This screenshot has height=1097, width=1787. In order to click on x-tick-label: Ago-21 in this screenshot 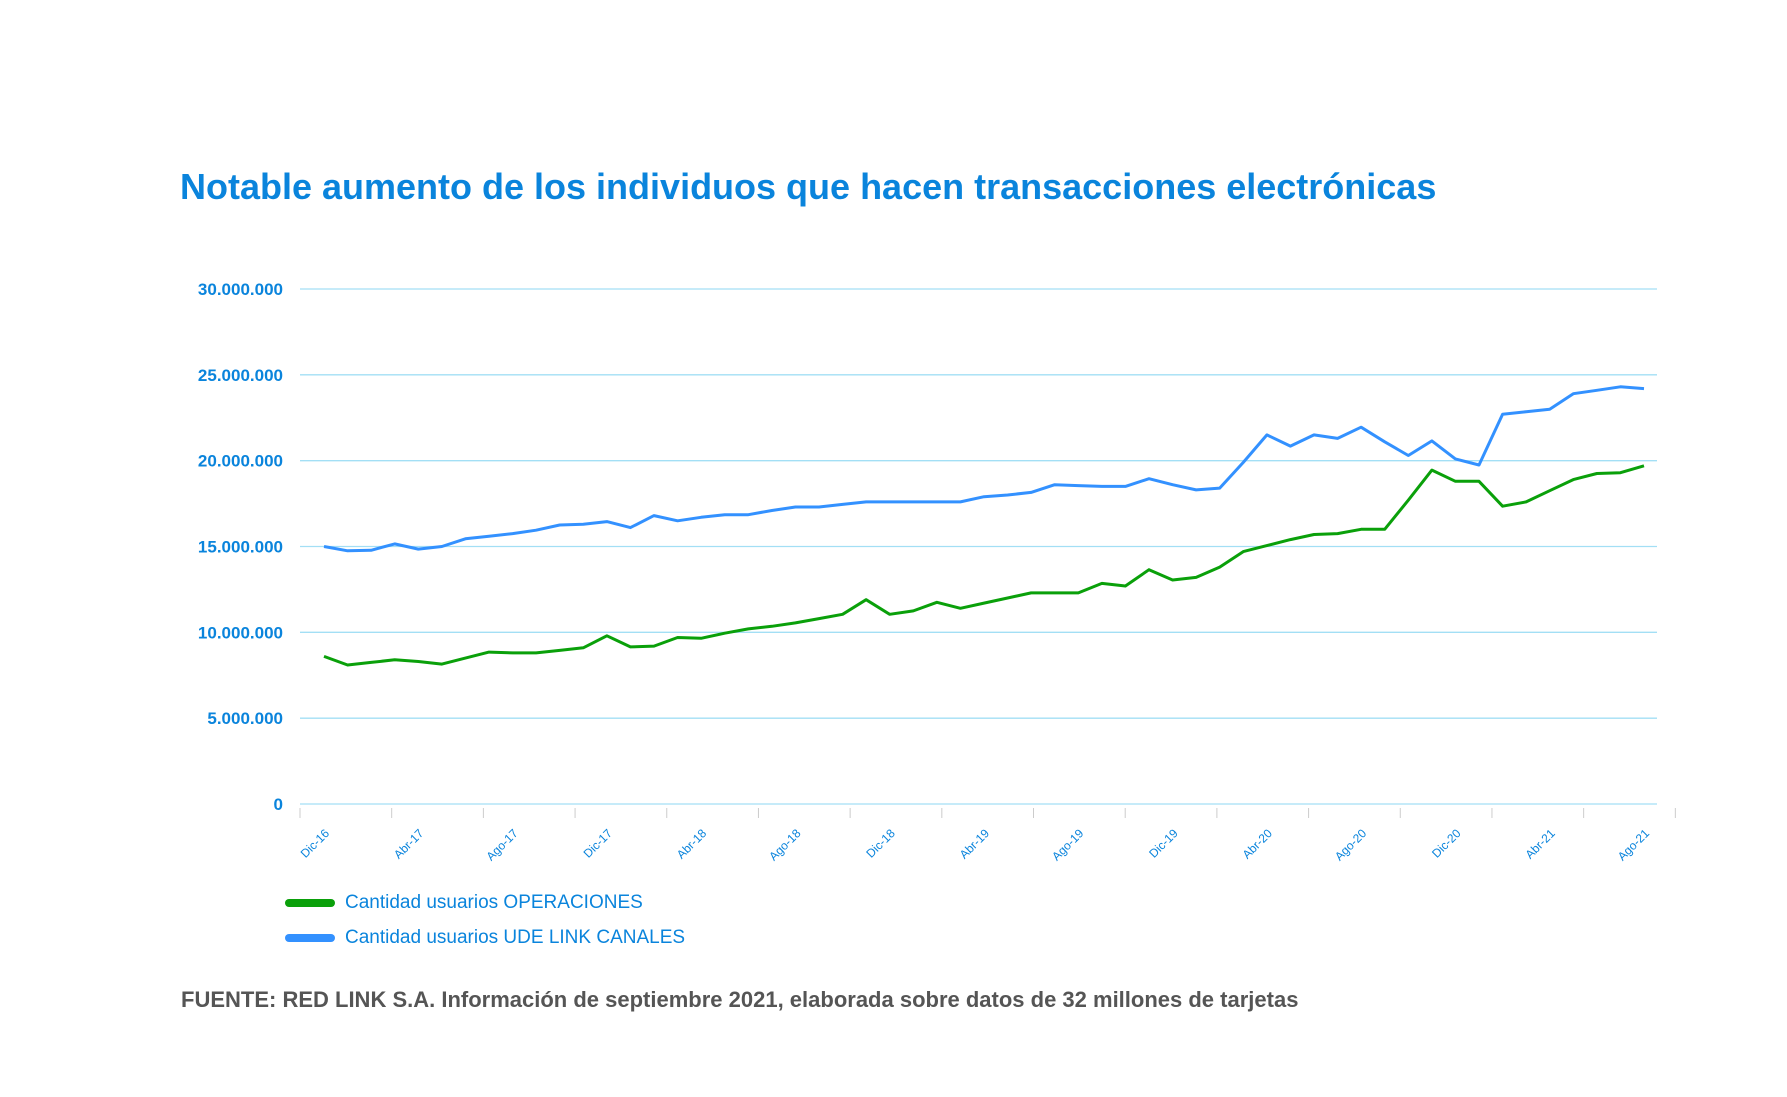, I will do `click(1633, 844)`.